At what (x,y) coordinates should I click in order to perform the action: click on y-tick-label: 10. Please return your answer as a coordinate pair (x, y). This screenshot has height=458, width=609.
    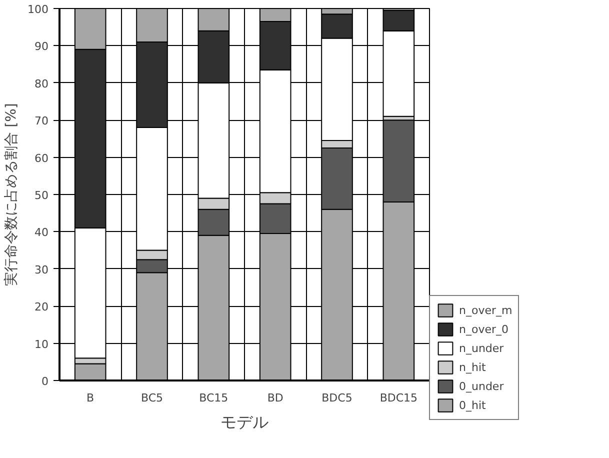
    Looking at the image, I should click on (41, 344).